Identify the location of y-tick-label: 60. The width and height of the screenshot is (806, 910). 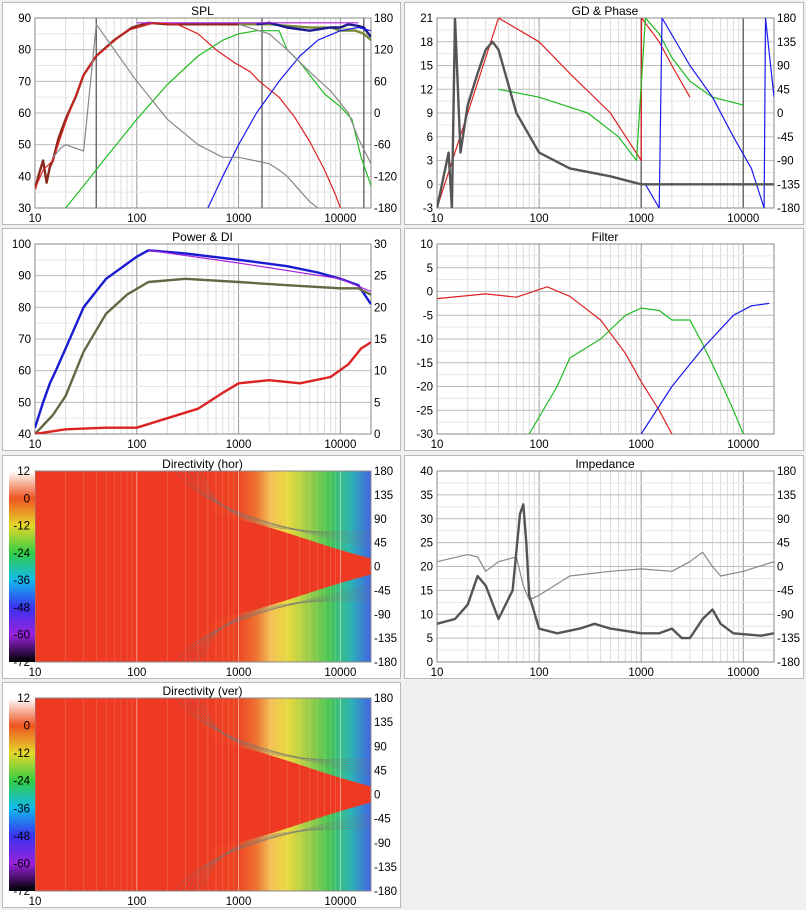
(24, 372).